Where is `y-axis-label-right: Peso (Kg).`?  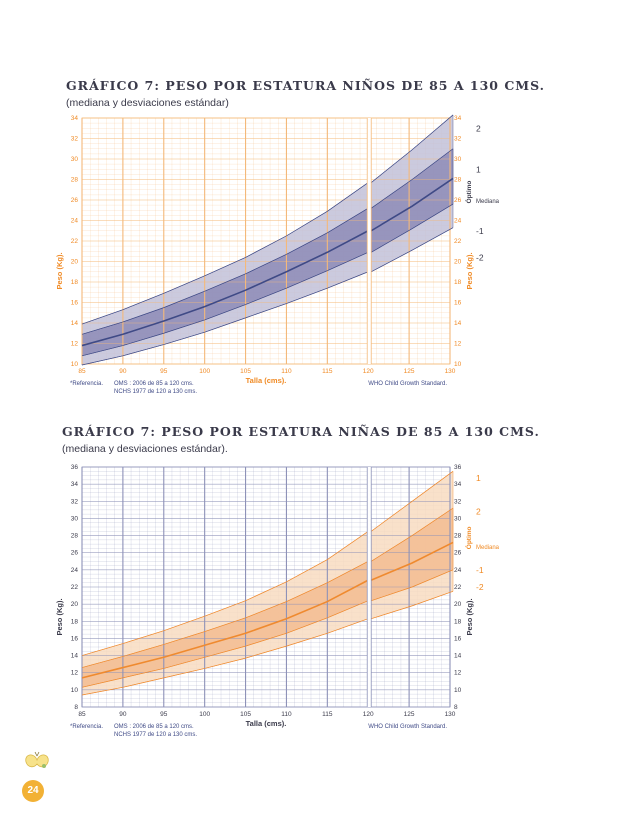 y-axis-label-right: Peso (Kg). is located at coordinates (469, 616).